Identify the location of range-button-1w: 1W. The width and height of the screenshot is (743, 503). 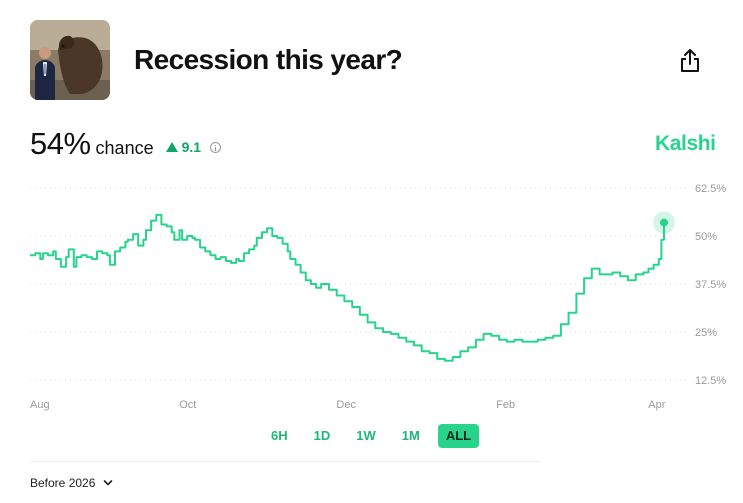
(366, 436).